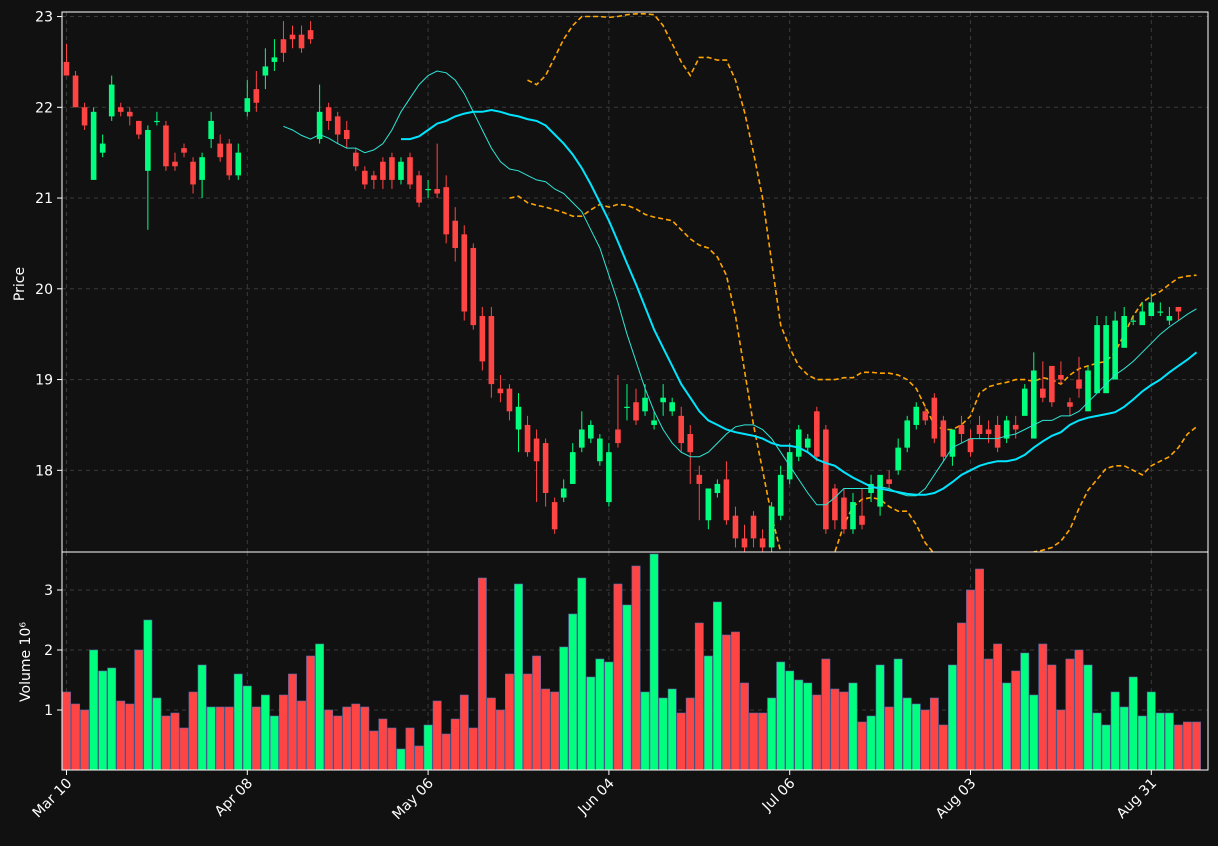 The image size is (1218, 846). I want to click on price-tick-label: 22, so click(44, 108).